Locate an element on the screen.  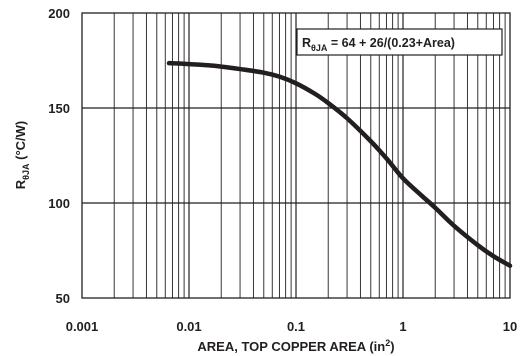
x-tick-label: 1 is located at coordinates (402, 326).